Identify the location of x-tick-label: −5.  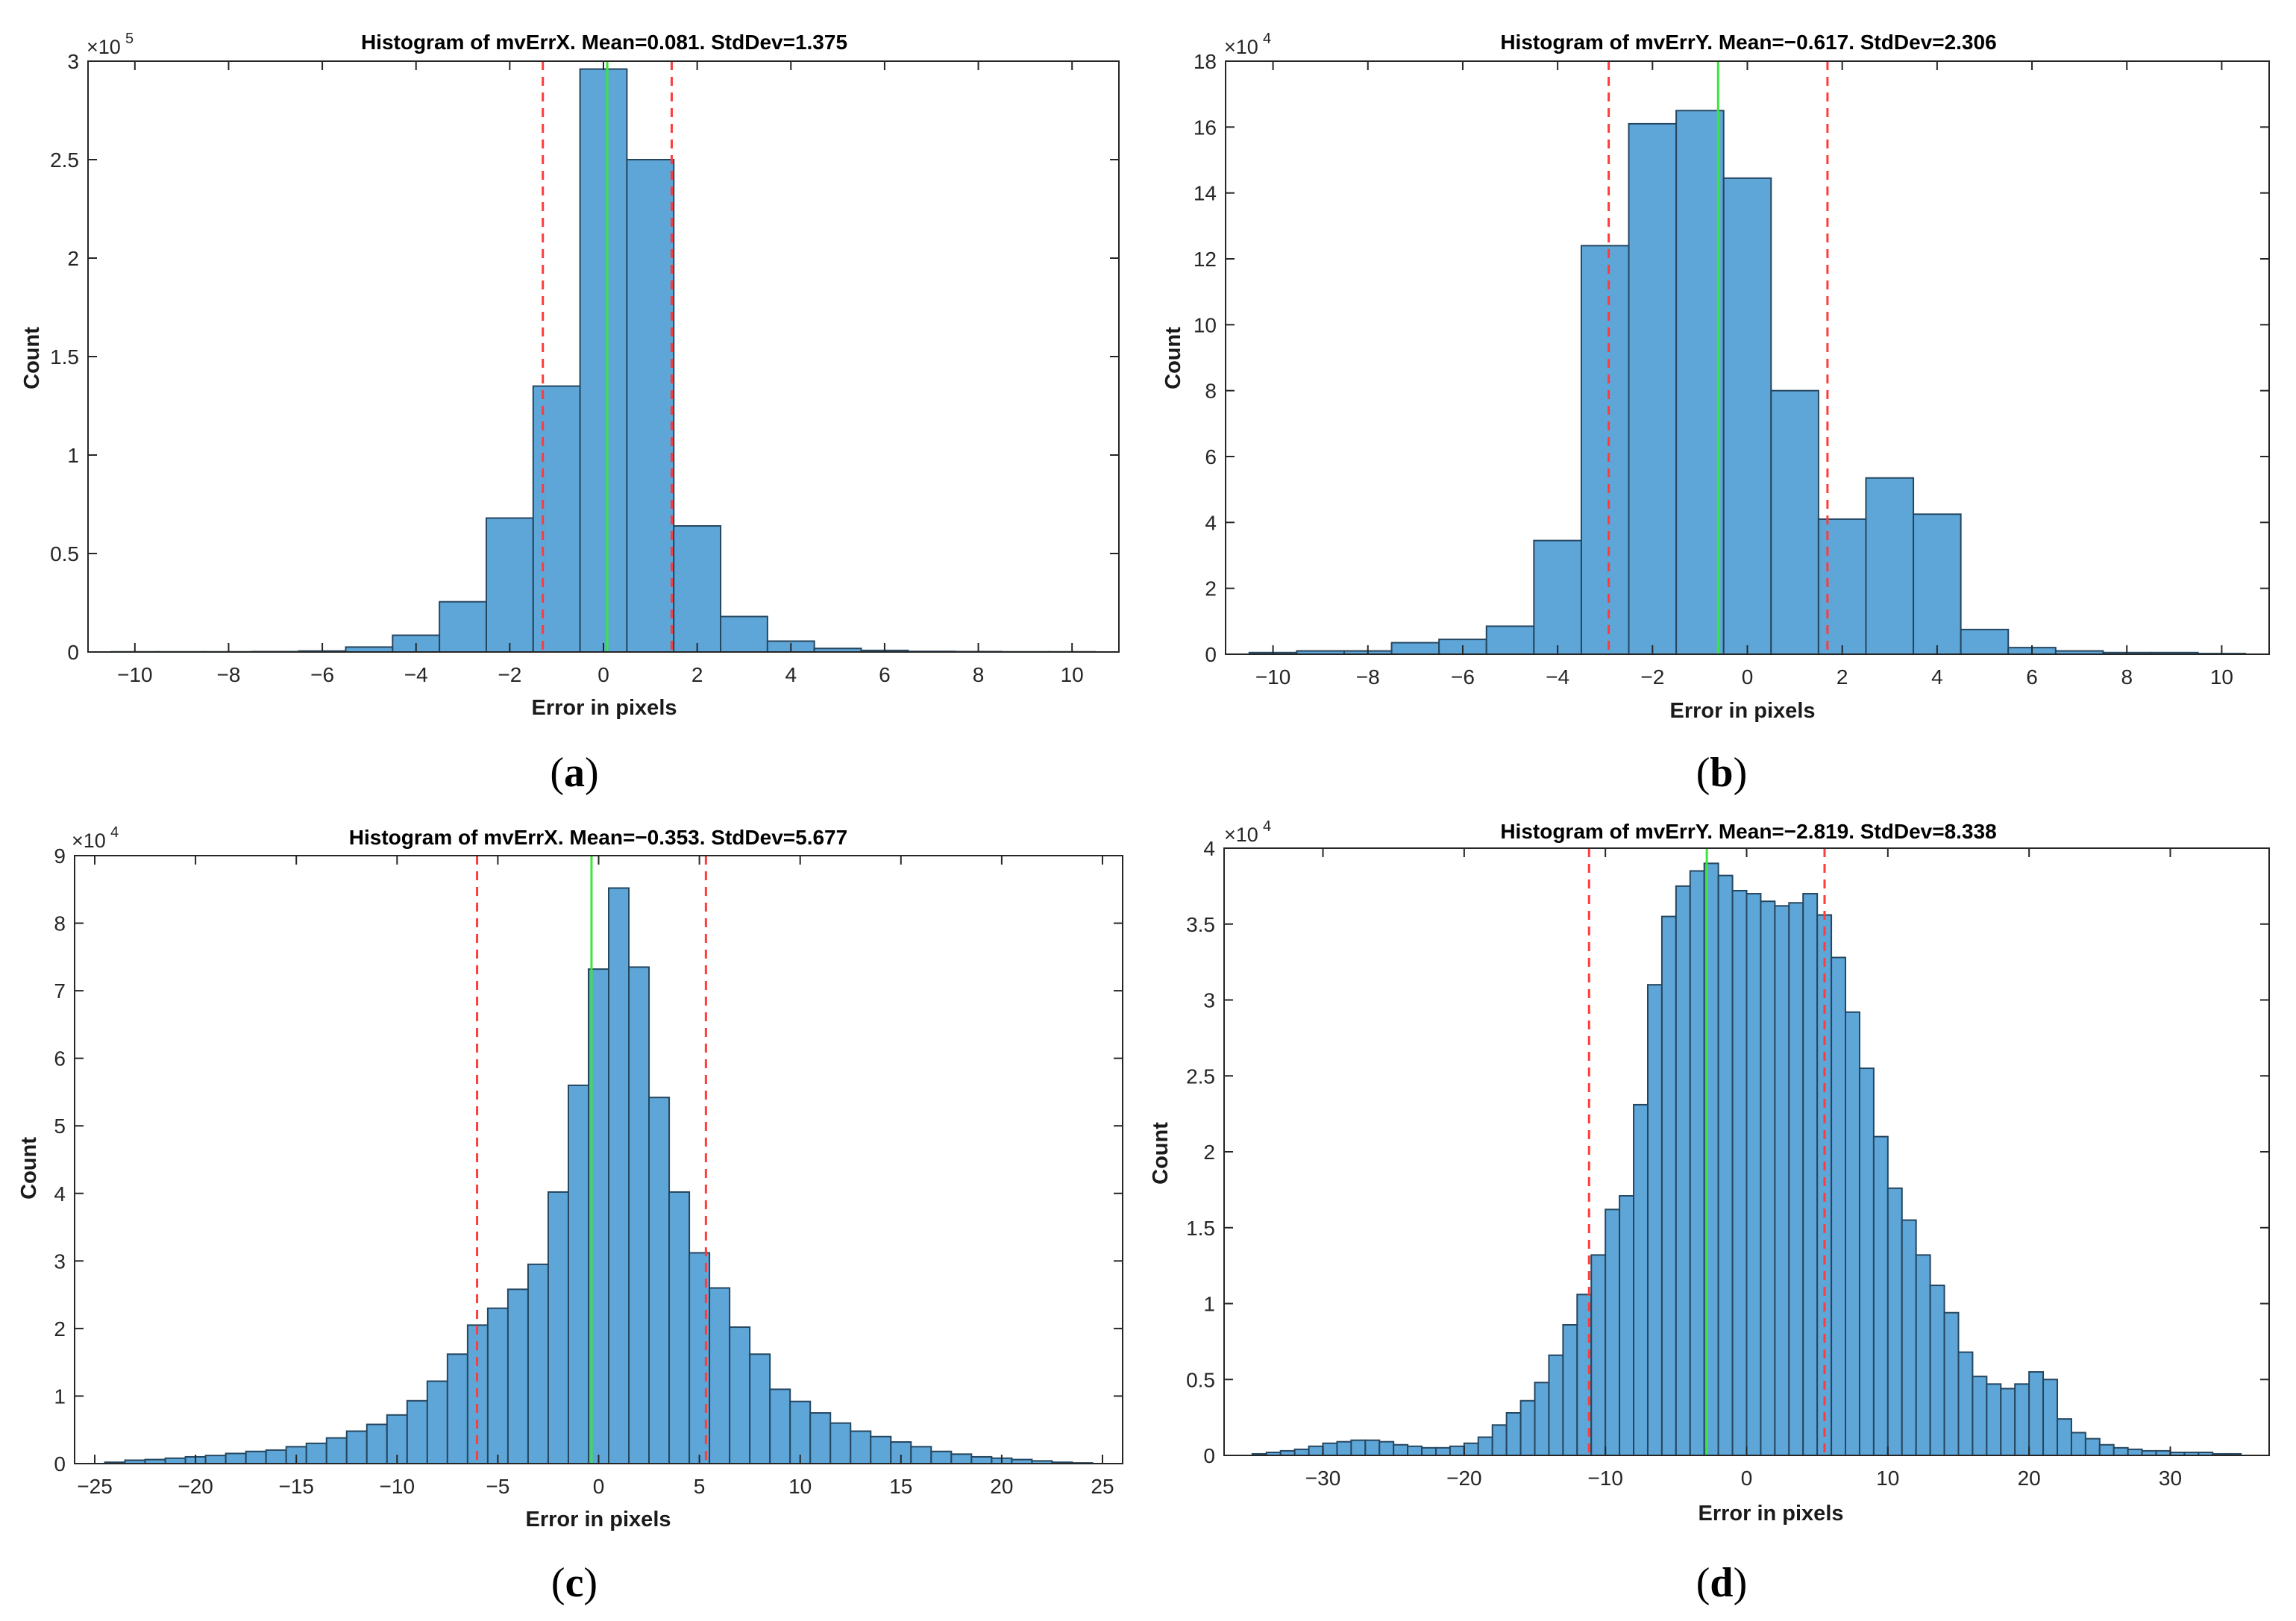
(497, 1486).